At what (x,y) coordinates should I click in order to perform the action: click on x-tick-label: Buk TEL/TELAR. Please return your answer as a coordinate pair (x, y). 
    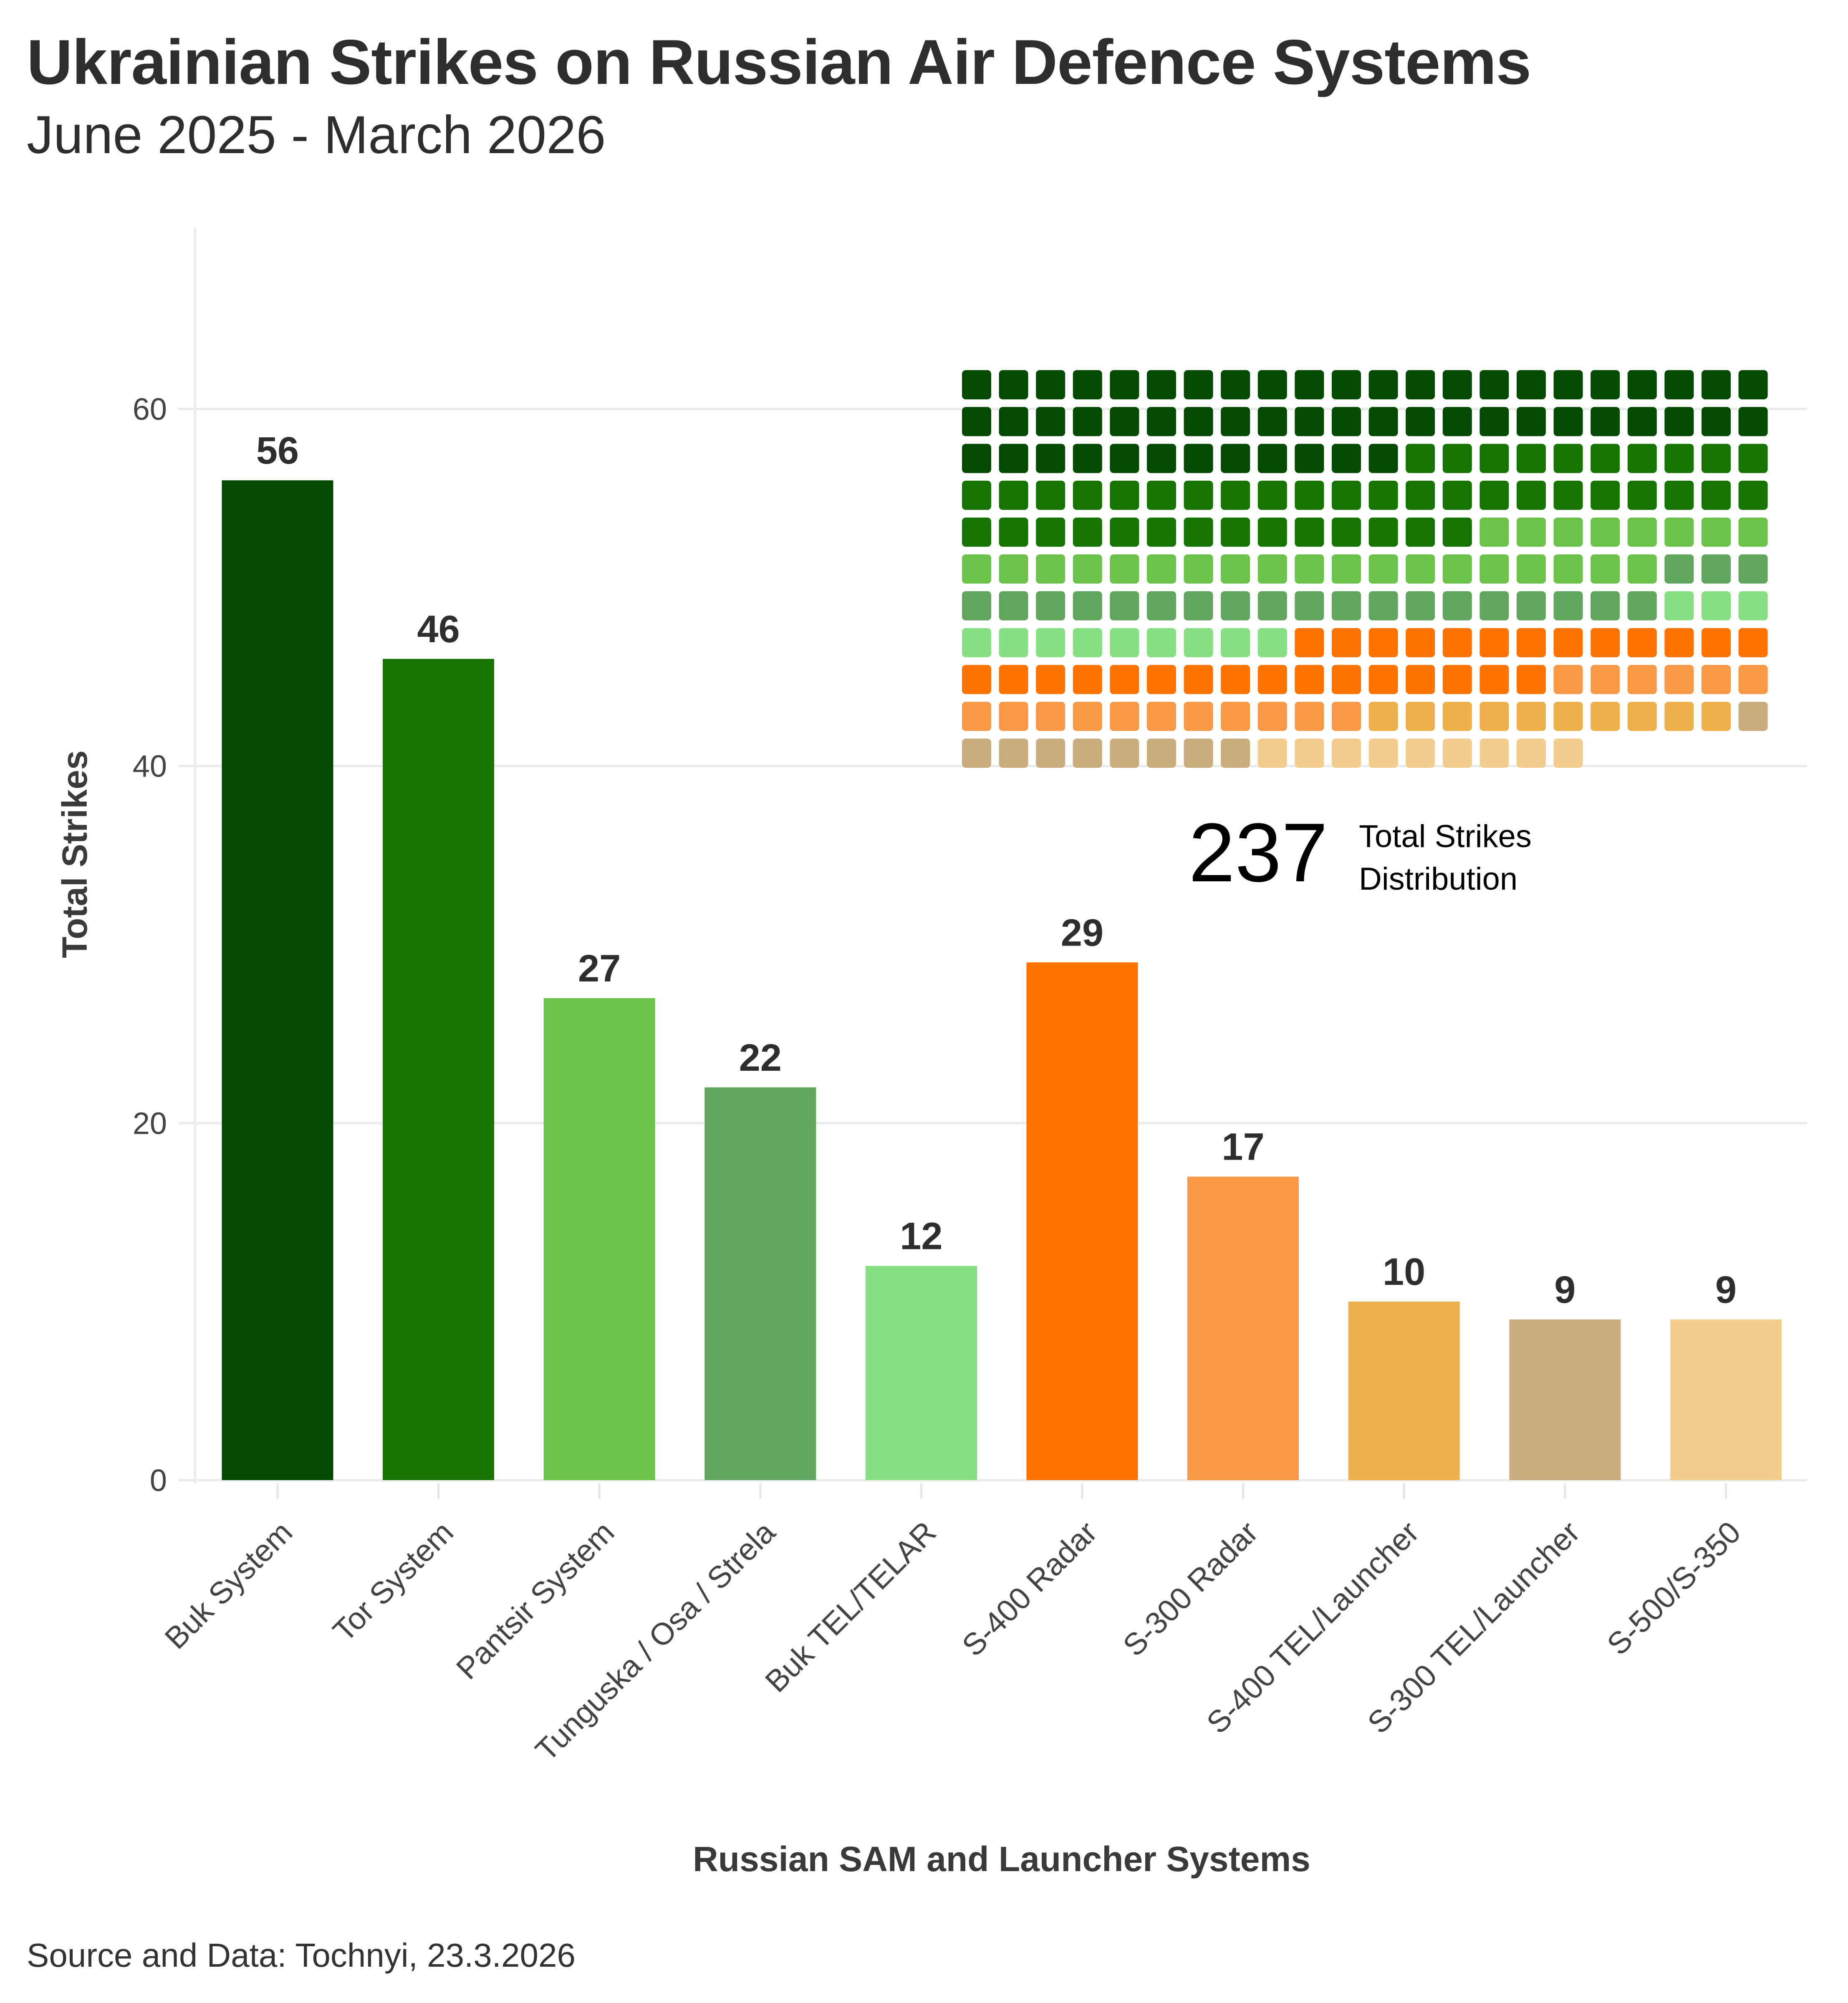
    Looking at the image, I should click on (850, 1607).